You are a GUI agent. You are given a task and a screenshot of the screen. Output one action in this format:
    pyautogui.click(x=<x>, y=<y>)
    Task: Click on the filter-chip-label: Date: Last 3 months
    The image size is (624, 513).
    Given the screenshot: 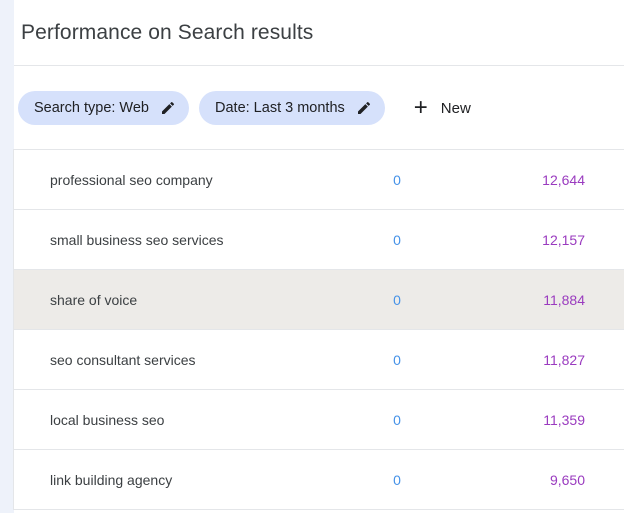 What is the action you would take?
    pyautogui.click(x=280, y=108)
    